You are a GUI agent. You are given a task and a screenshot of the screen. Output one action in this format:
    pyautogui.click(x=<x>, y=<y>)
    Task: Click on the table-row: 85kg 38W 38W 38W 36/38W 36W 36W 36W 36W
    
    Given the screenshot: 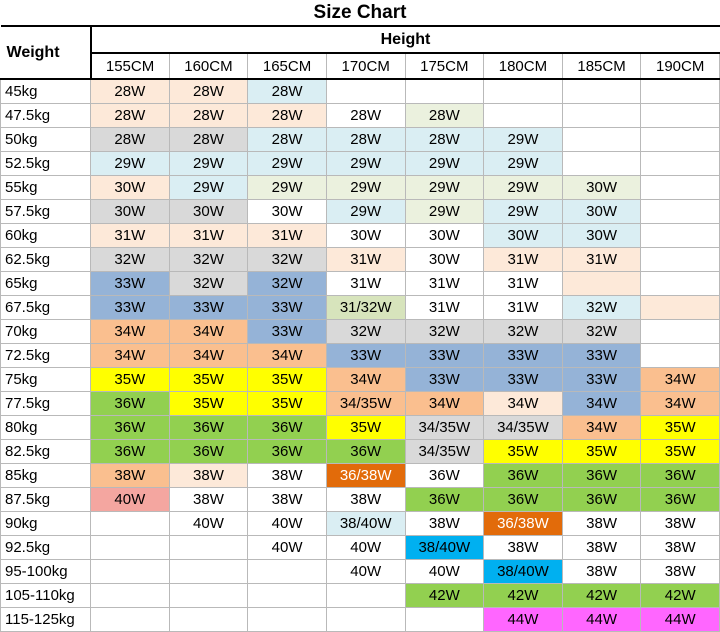 What is the action you would take?
    pyautogui.click(x=360, y=475)
    